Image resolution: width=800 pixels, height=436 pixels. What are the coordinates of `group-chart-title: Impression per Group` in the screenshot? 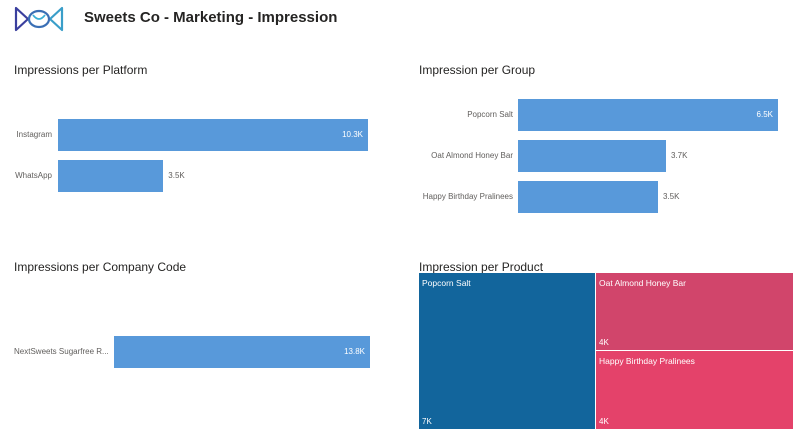 It's located at (477, 70).